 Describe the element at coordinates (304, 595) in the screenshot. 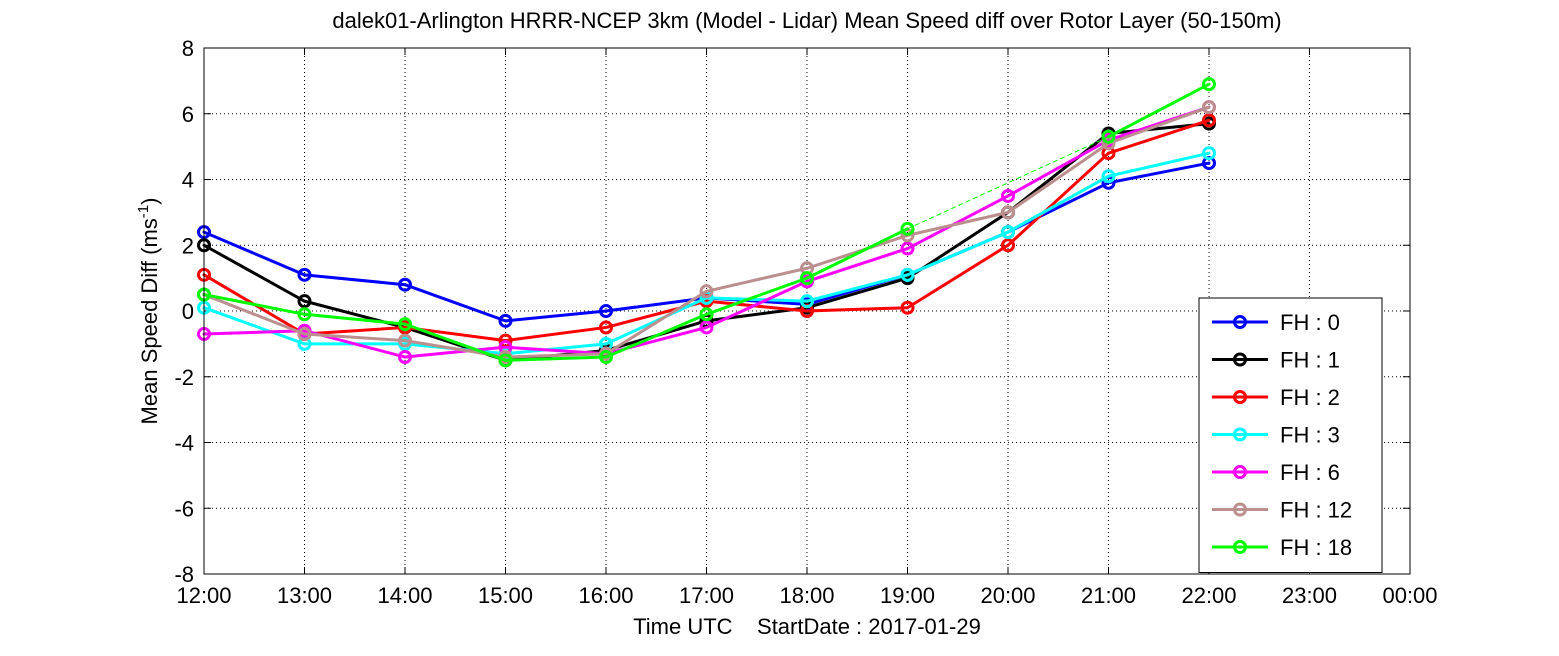

I see `x-tick-label: 13:00` at that location.